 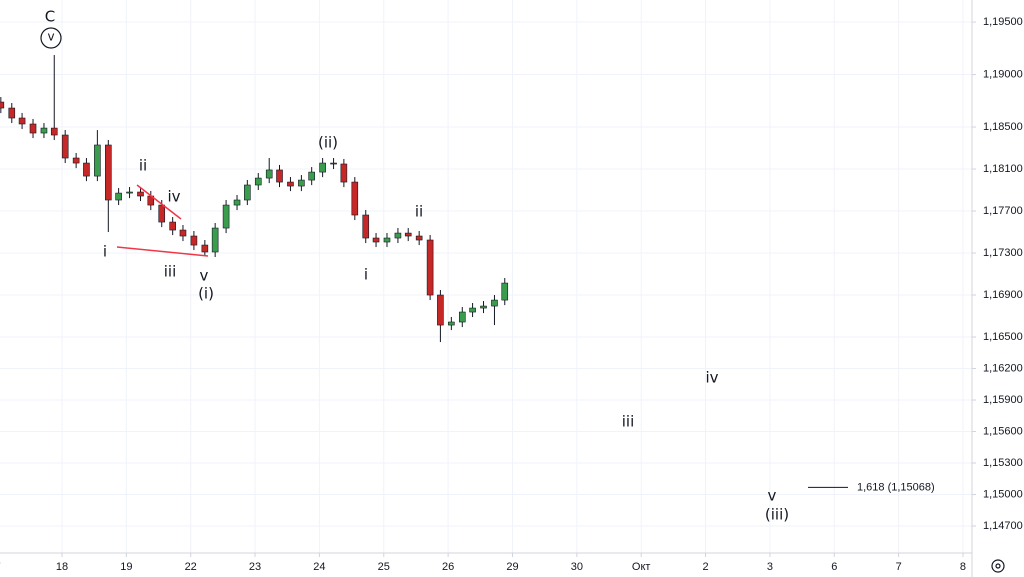 I want to click on x-tick-label: 26, so click(x=448, y=567).